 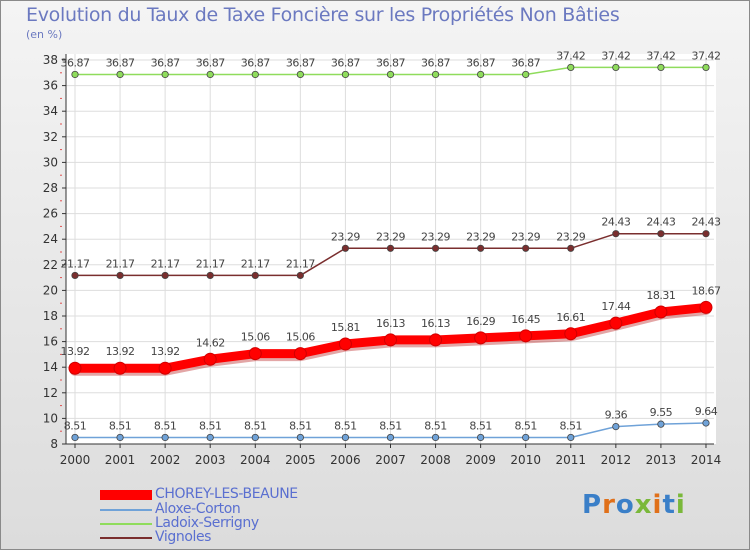 What do you see at coordinates (525, 319) in the screenshot?
I see `data-label: 16.45` at bounding box center [525, 319].